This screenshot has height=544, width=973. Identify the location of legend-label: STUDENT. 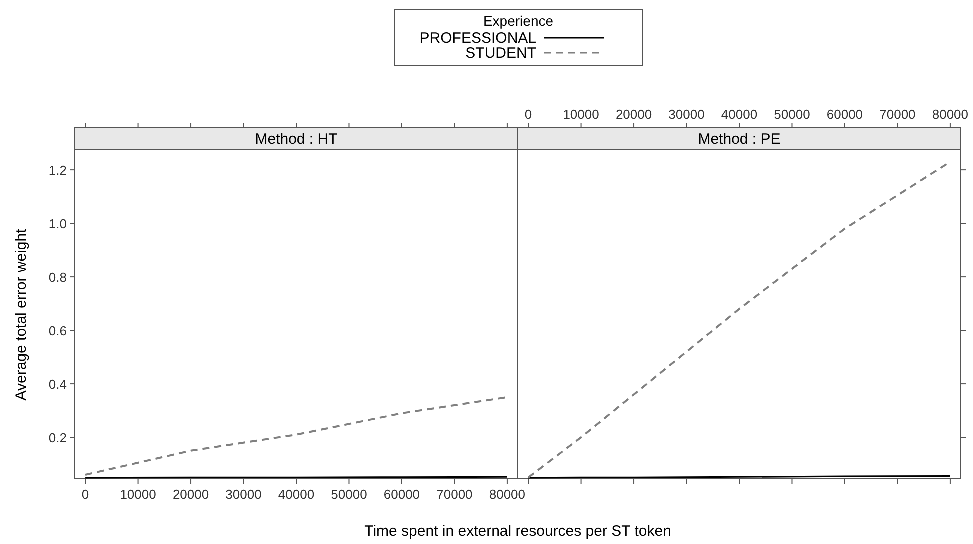
(501, 53).